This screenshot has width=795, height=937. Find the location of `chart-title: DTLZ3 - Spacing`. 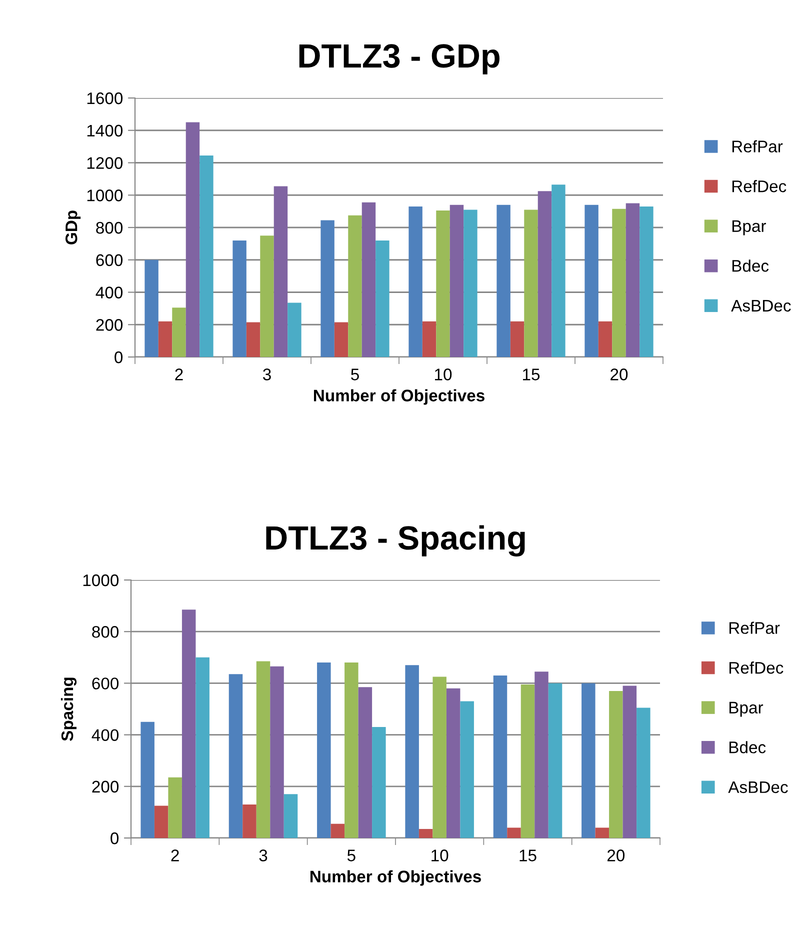

chart-title: DTLZ3 - Spacing is located at coordinates (395, 541).